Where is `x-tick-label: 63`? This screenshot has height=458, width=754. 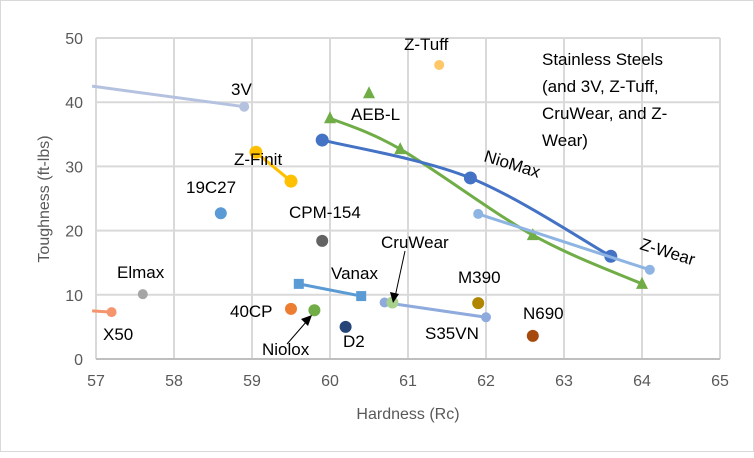 x-tick-label: 63 is located at coordinates (564, 381).